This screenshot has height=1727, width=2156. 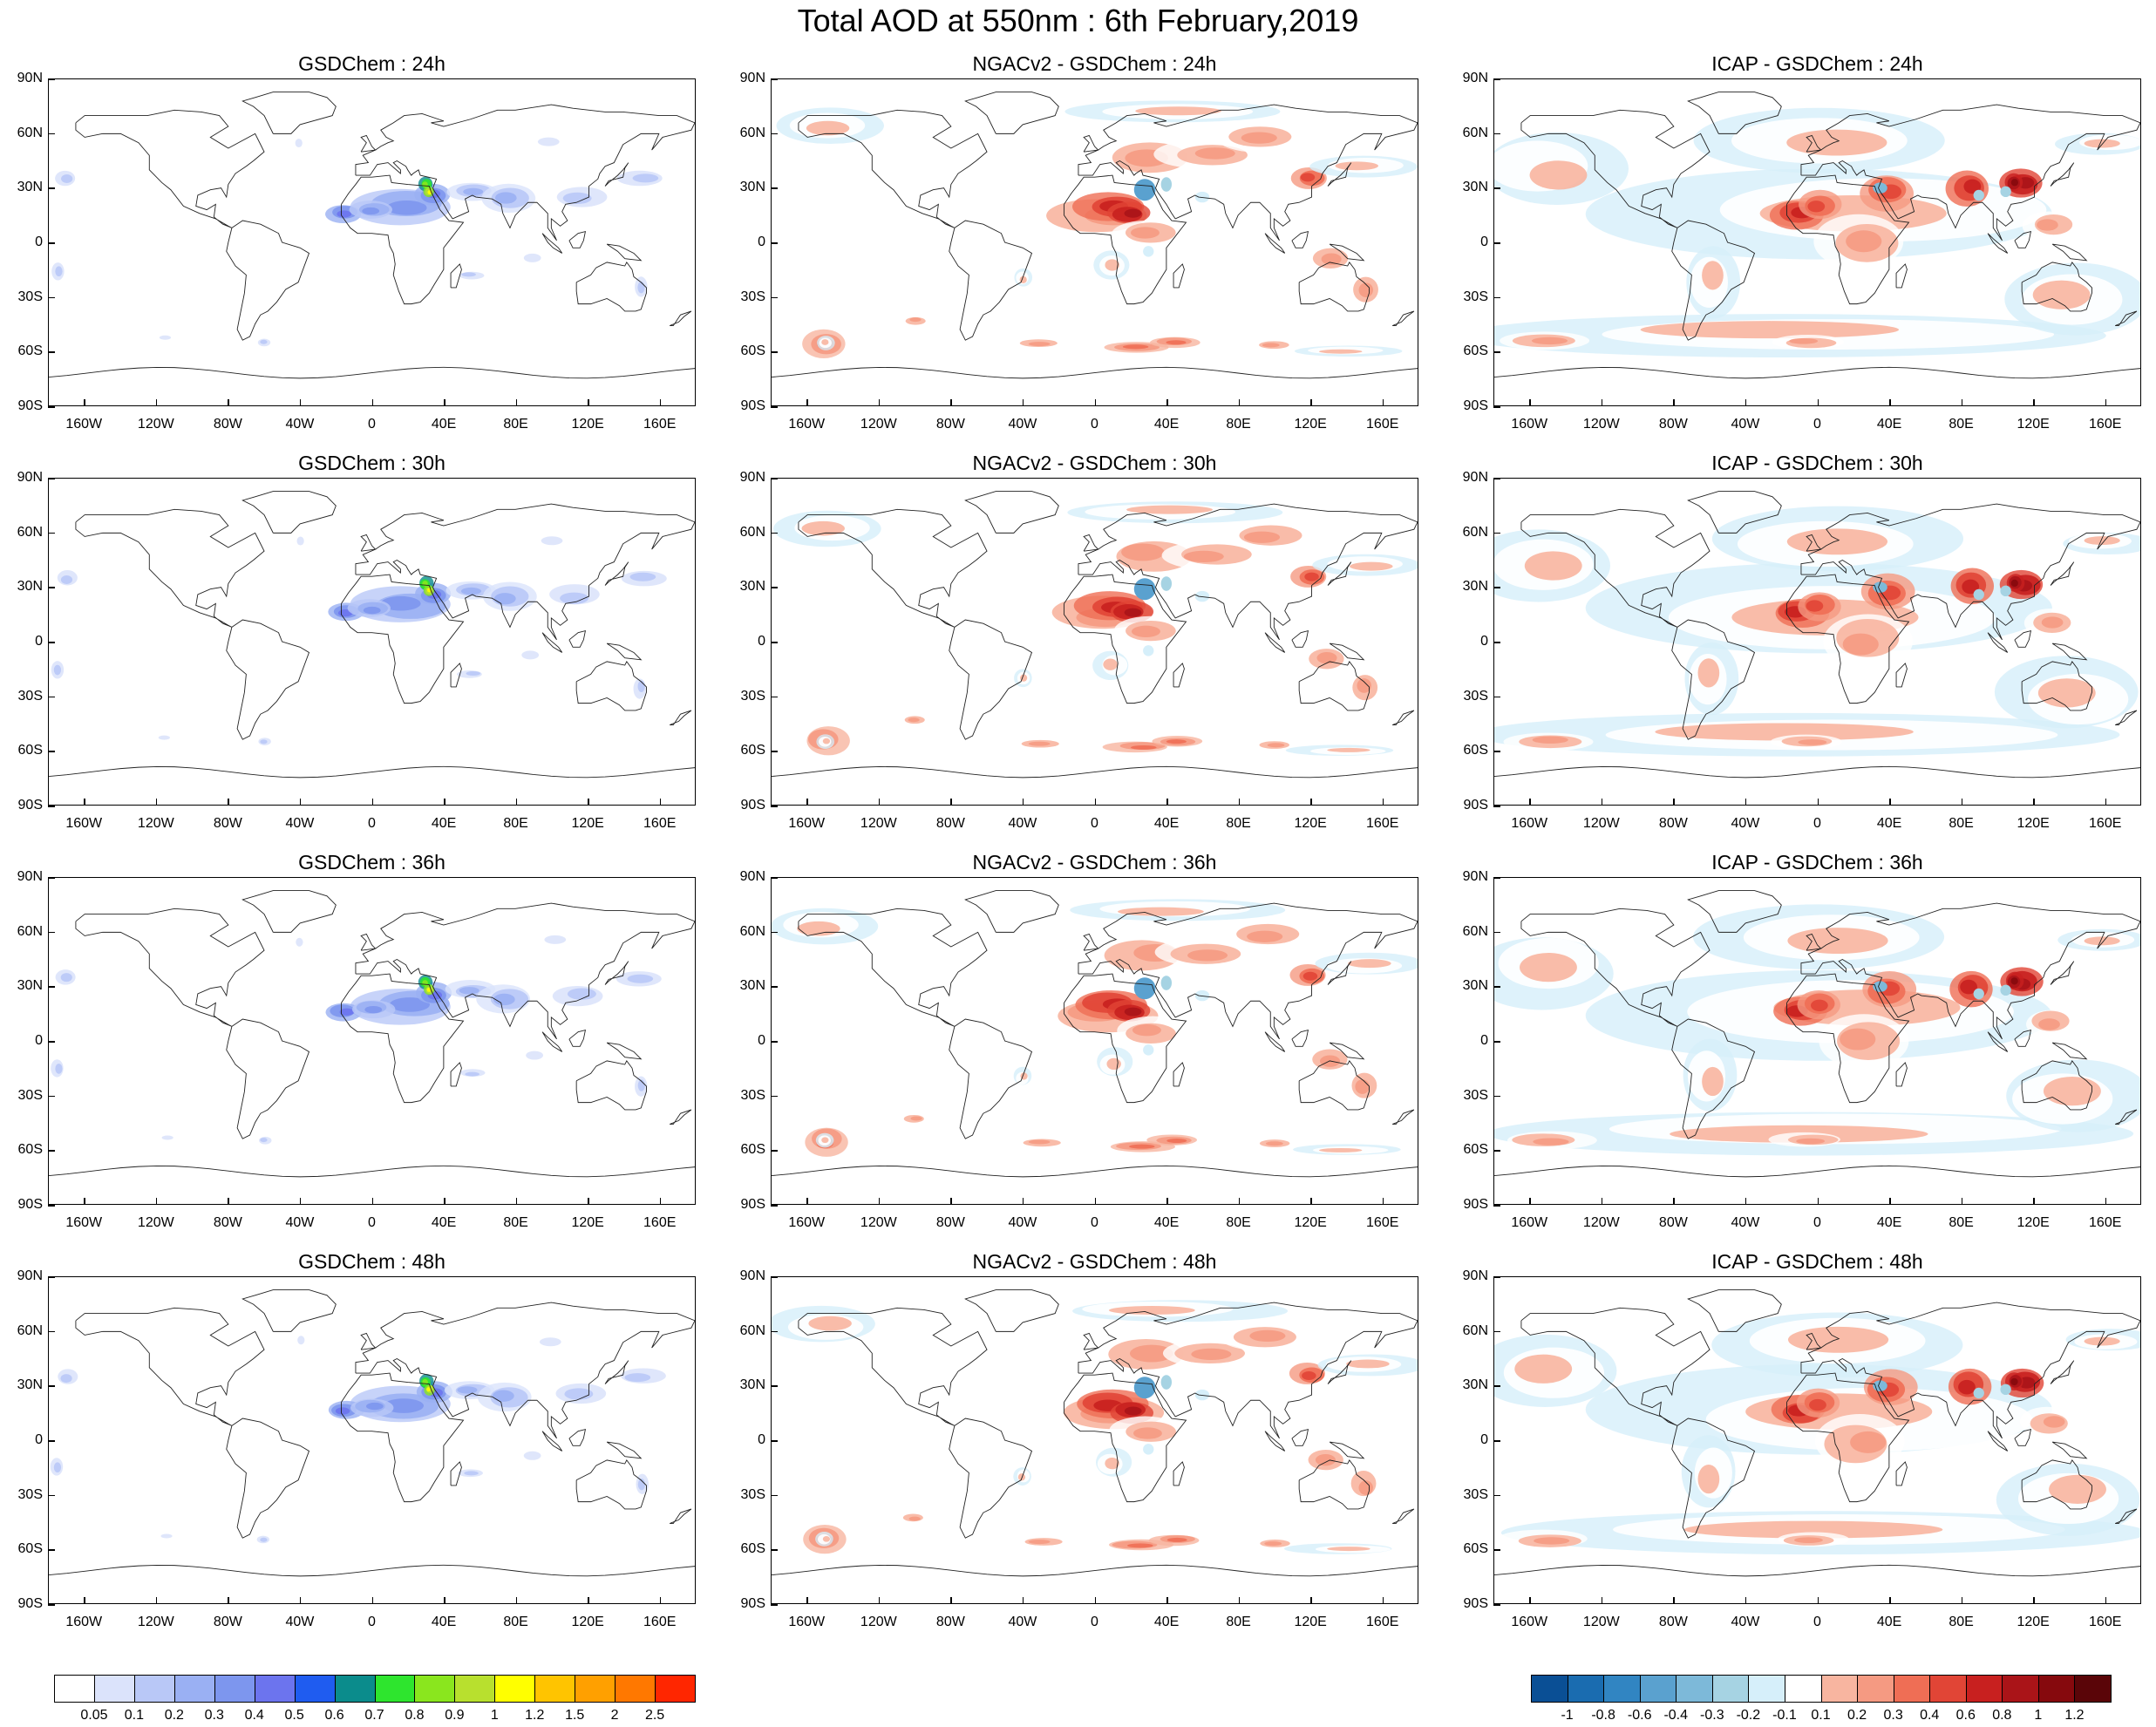 I want to click on panel-title: NGACv2 - GSDChem : 36h, so click(x=1094, y=862).